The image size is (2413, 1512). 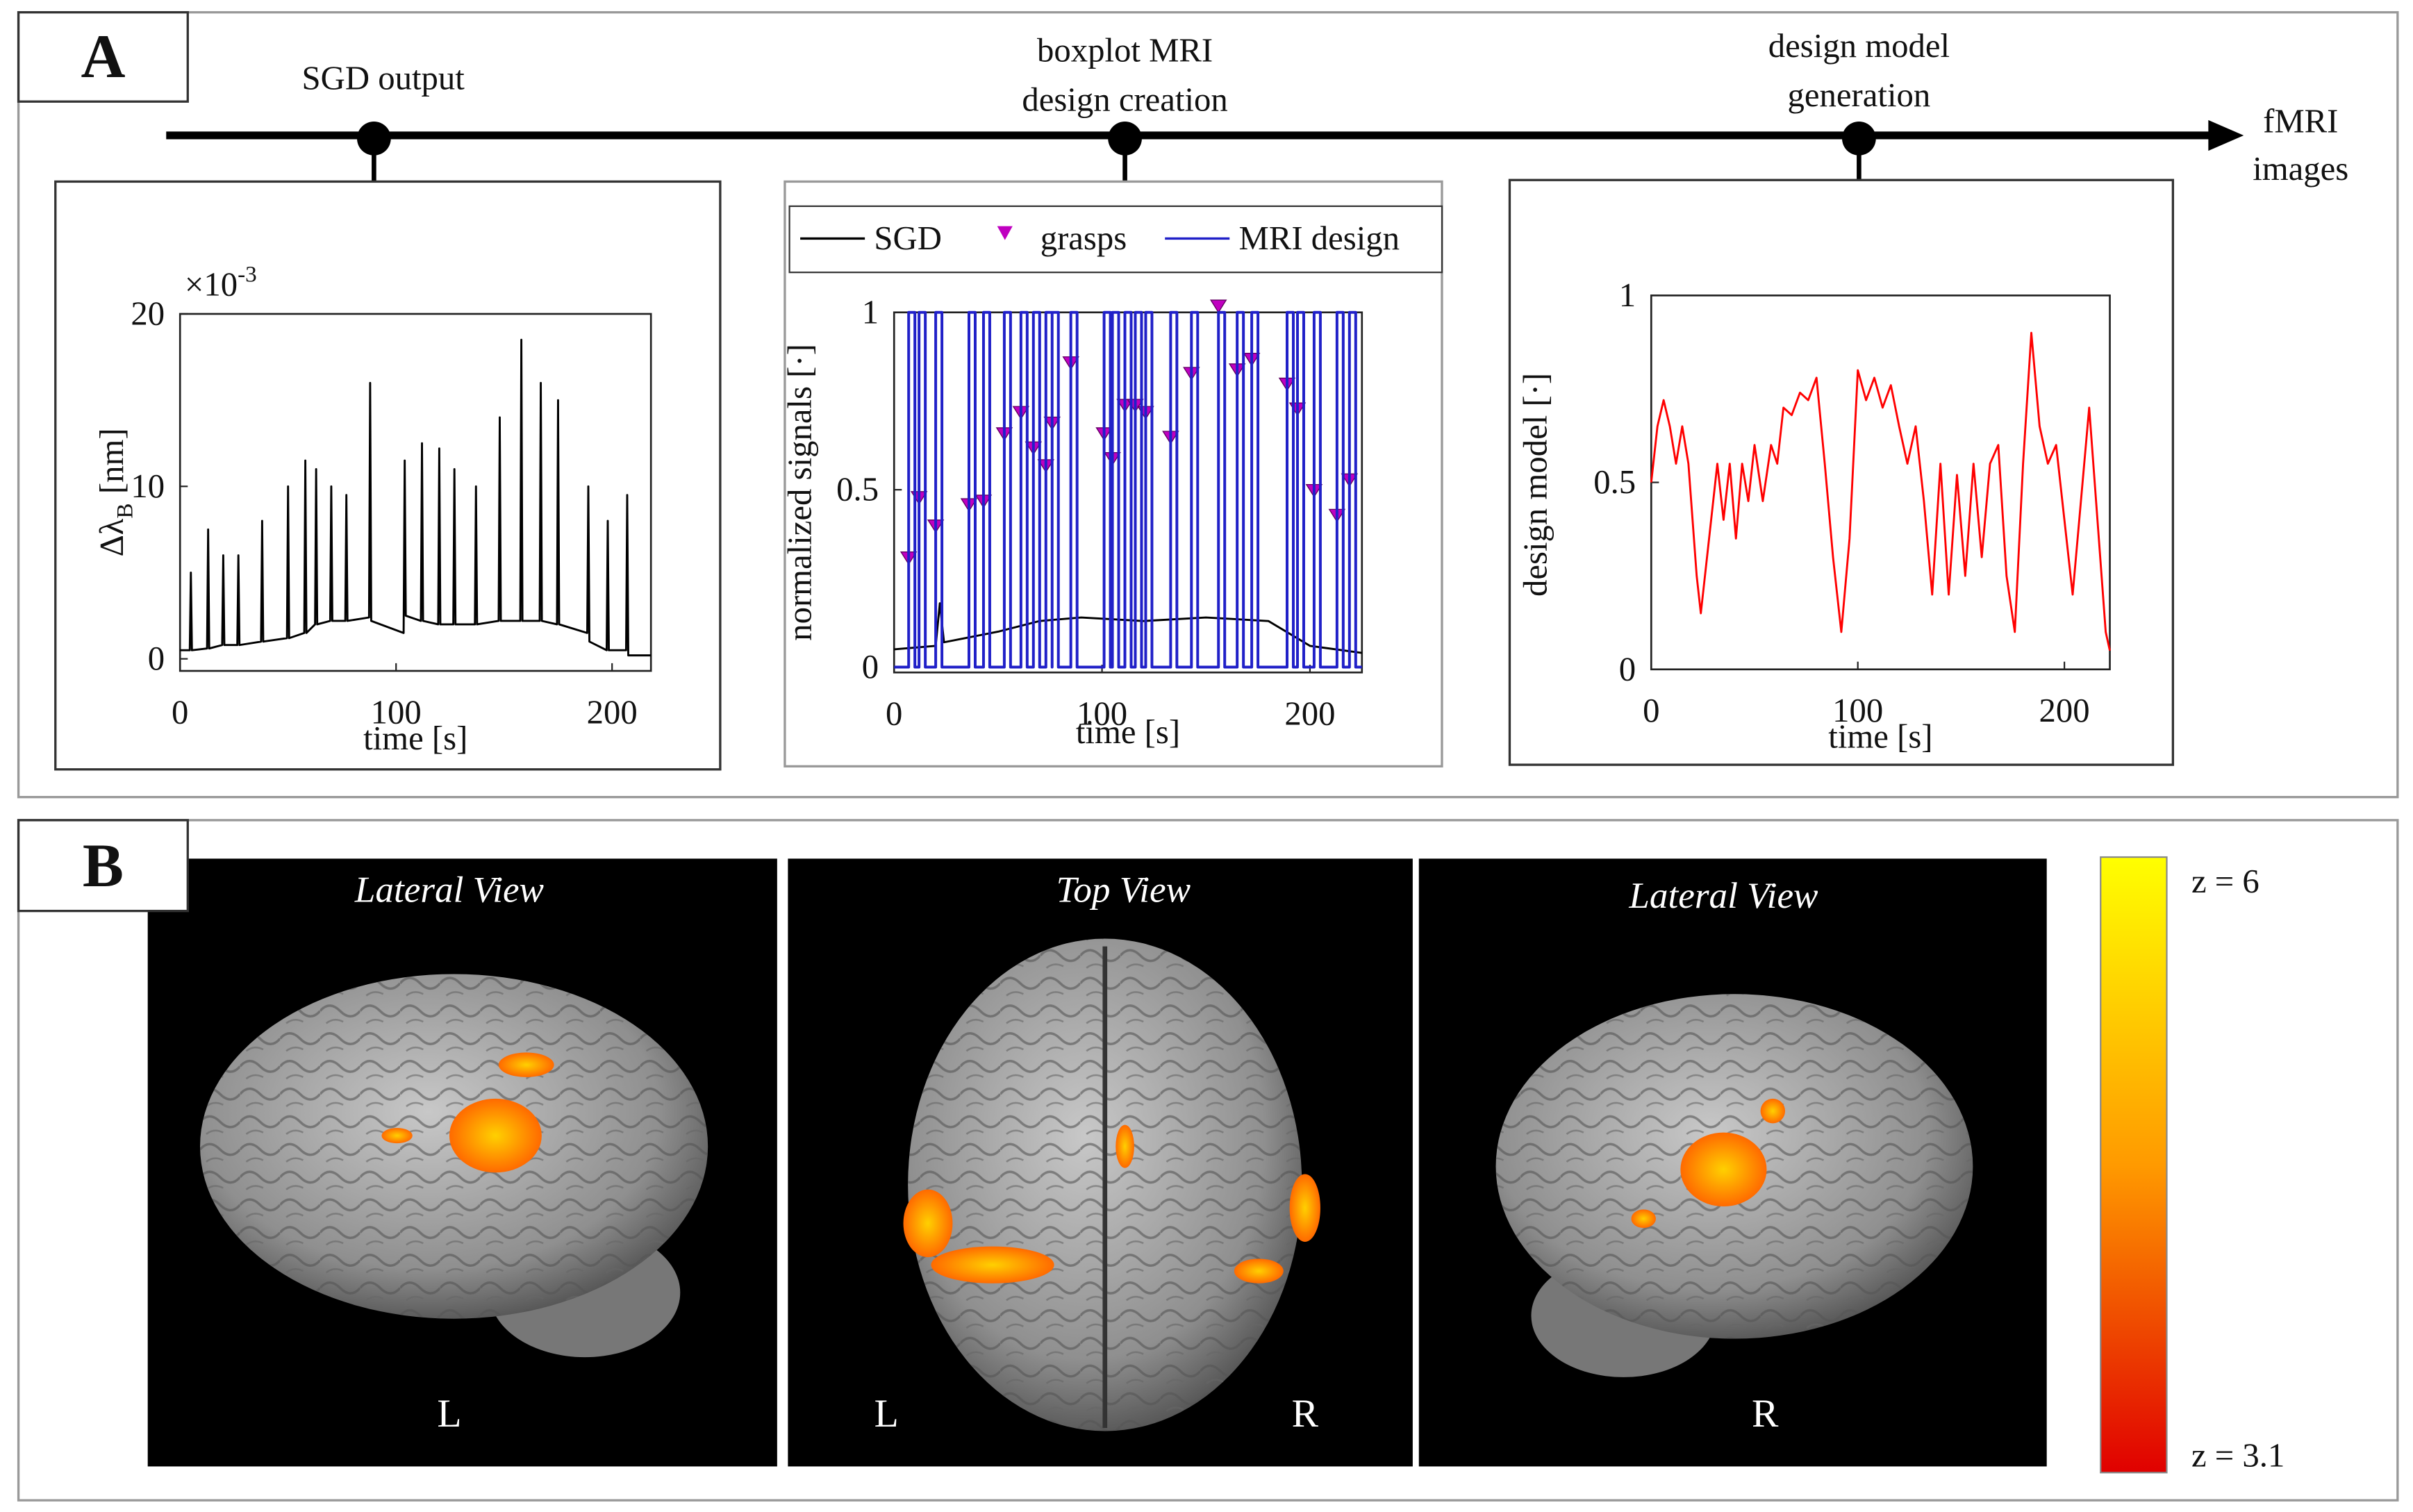 What do you see at coordinates (112, 461) in the screenshot?
I see `y-label-unit: [nm]` at bounding box center [112, 461].